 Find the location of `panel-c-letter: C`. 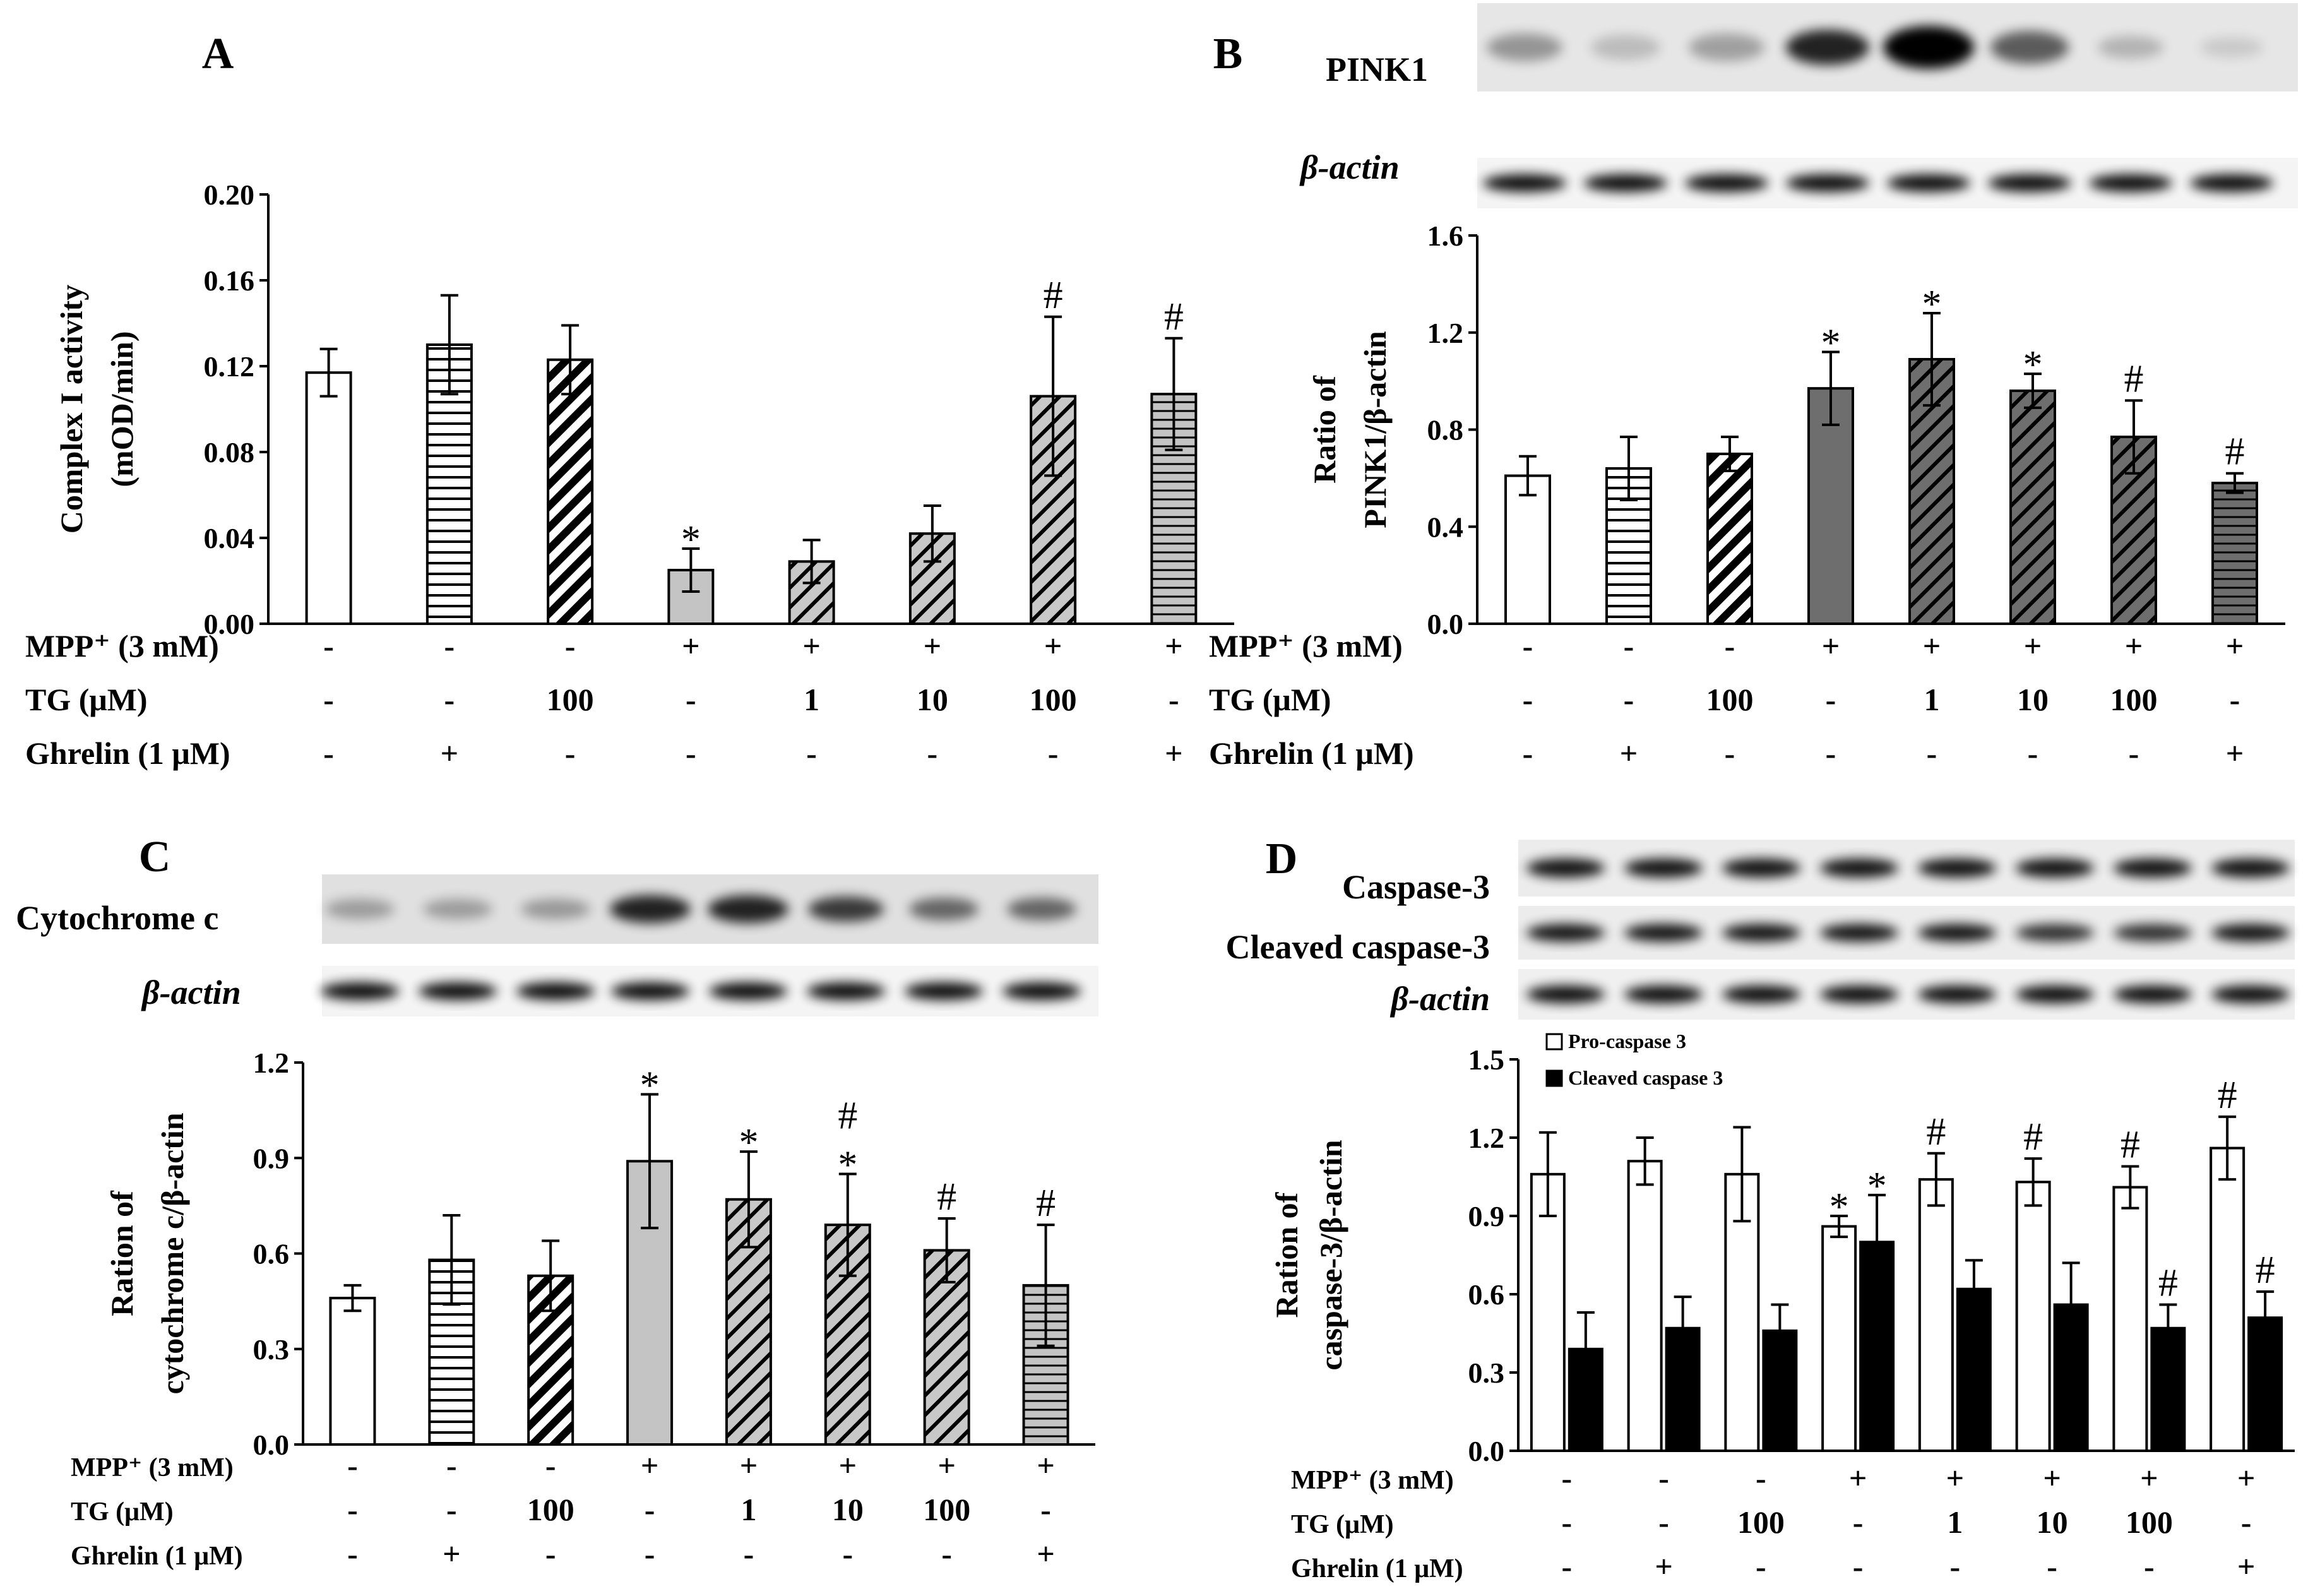

panel-c-letter: C is located at coordinates (155, 857).